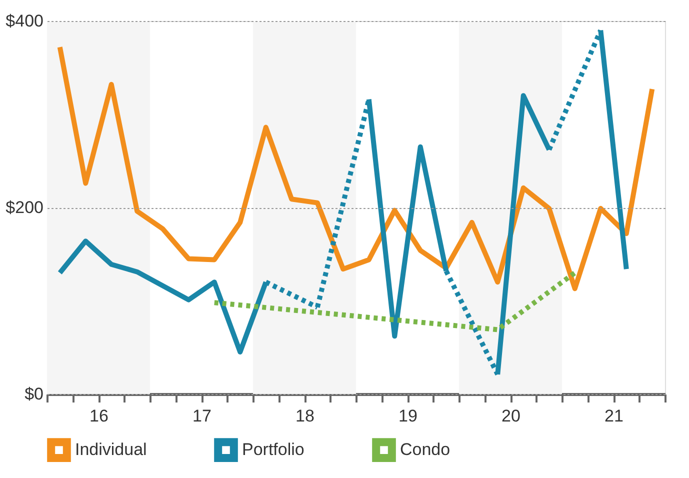 This screenshot has height=478, width=689. What do you see at coordinates (99, 416) in the screenshot?
I see `x-tick-label: 16` at bounding box center [99, 416].